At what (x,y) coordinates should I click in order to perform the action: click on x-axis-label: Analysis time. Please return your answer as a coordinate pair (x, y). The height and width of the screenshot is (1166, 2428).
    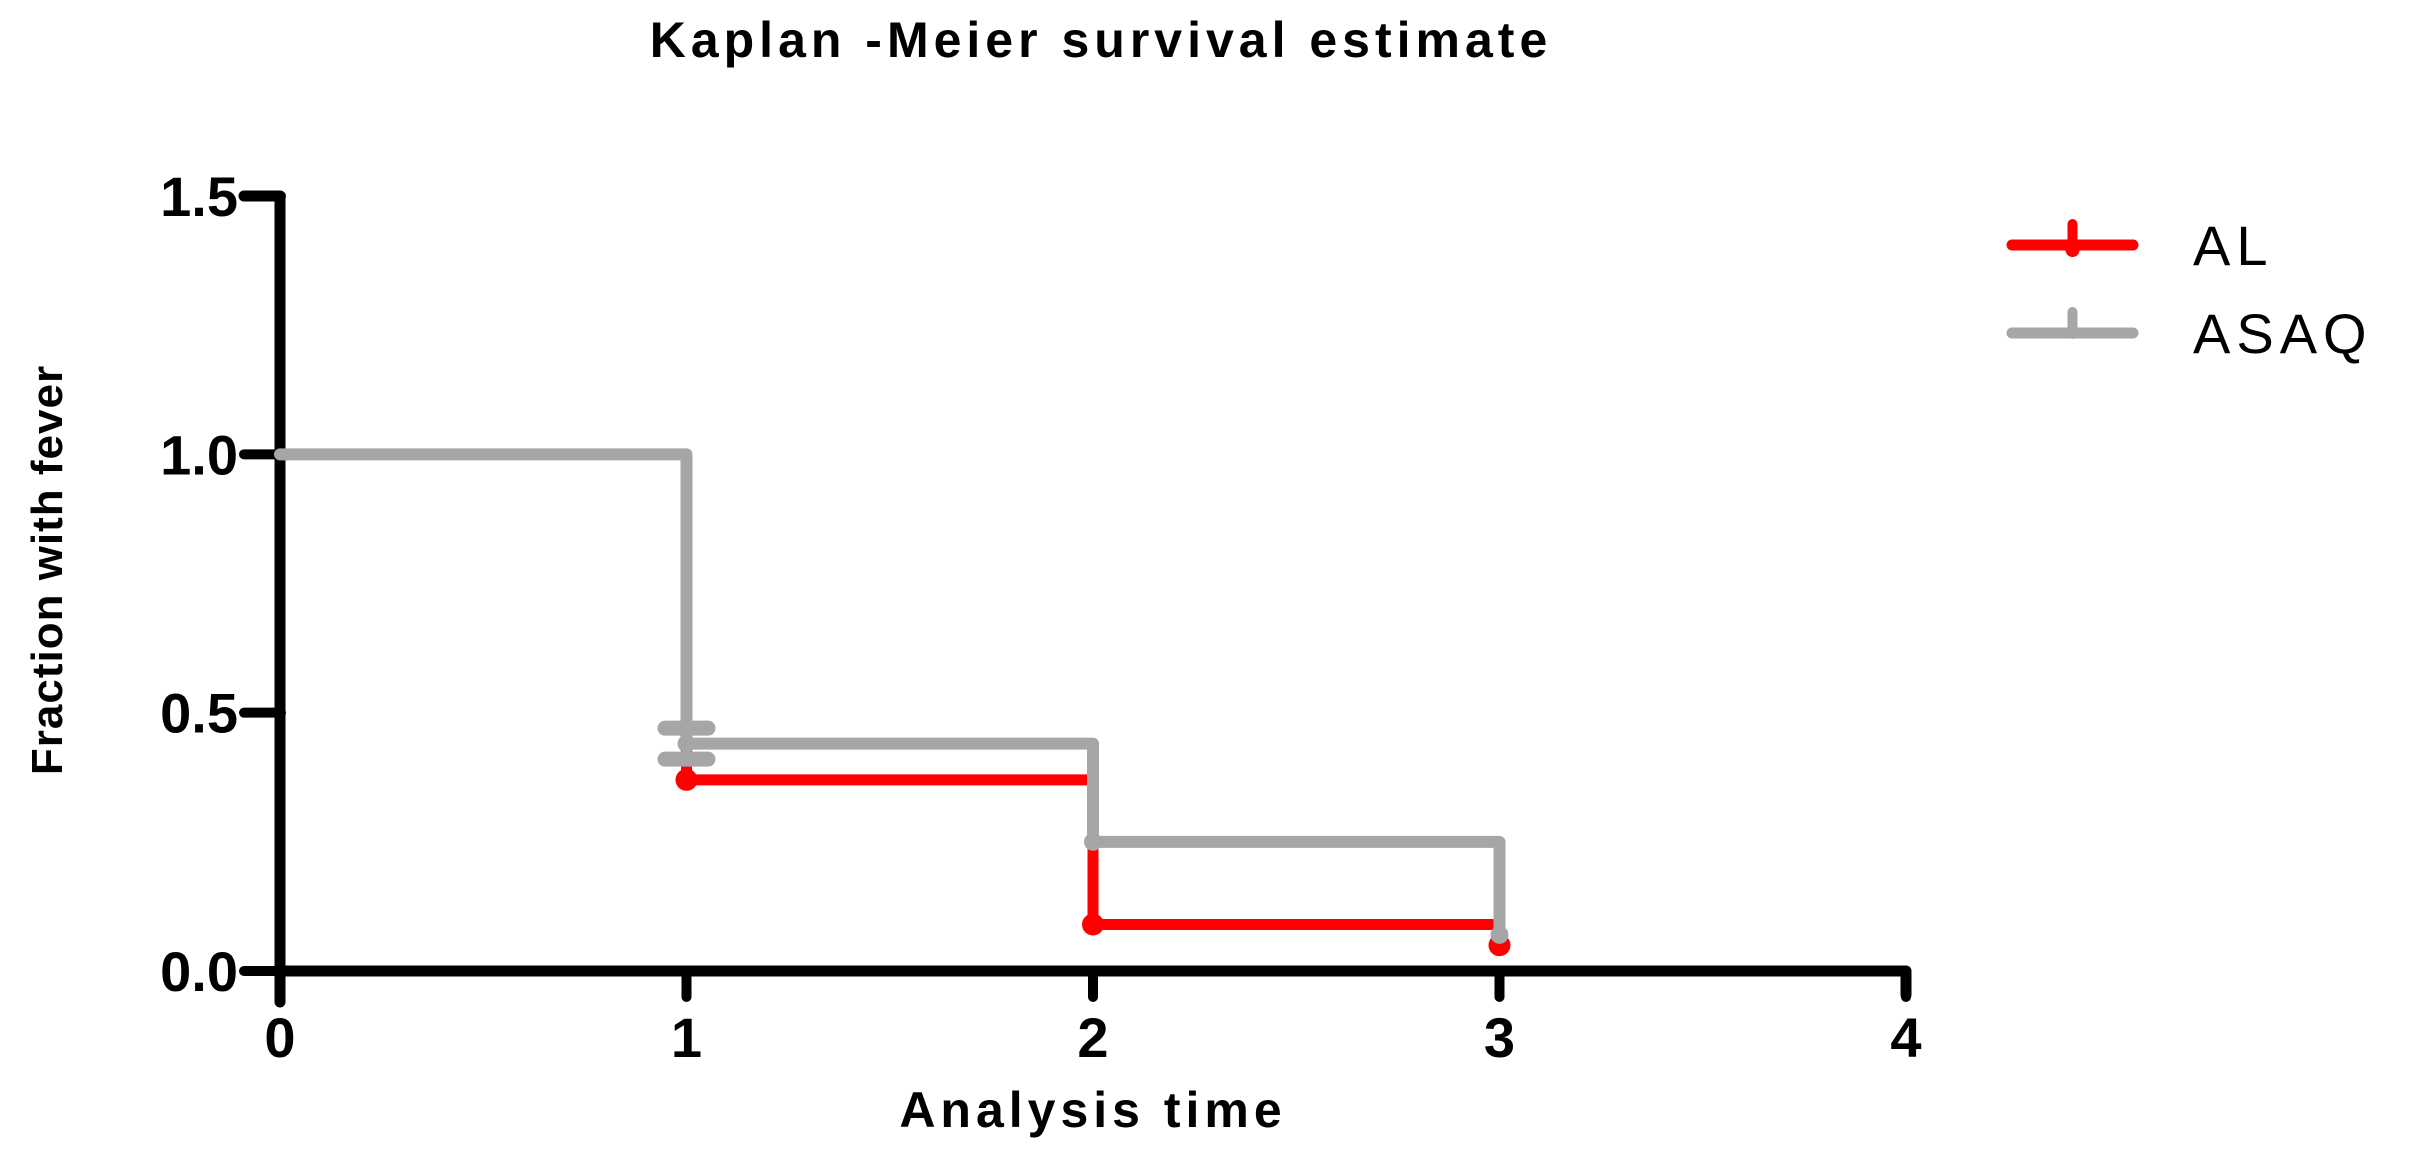
    Looking at the image, I should click on (1092, 1110).